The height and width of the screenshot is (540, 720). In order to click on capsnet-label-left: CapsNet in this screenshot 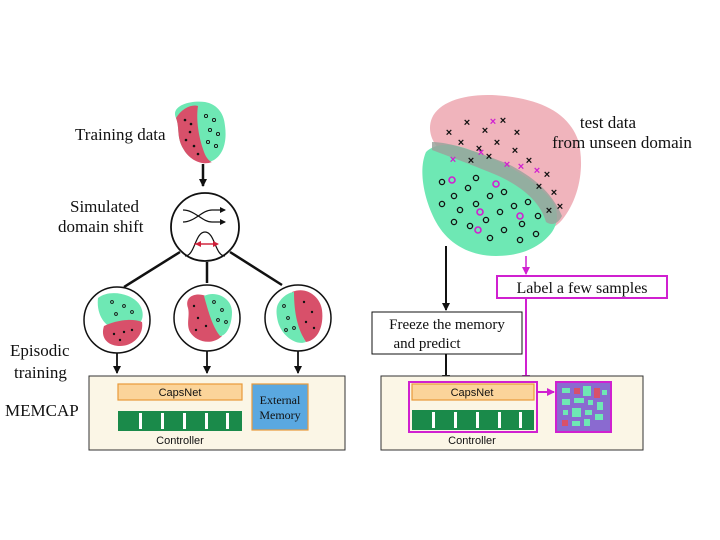, I will do `click(180, 393)`.